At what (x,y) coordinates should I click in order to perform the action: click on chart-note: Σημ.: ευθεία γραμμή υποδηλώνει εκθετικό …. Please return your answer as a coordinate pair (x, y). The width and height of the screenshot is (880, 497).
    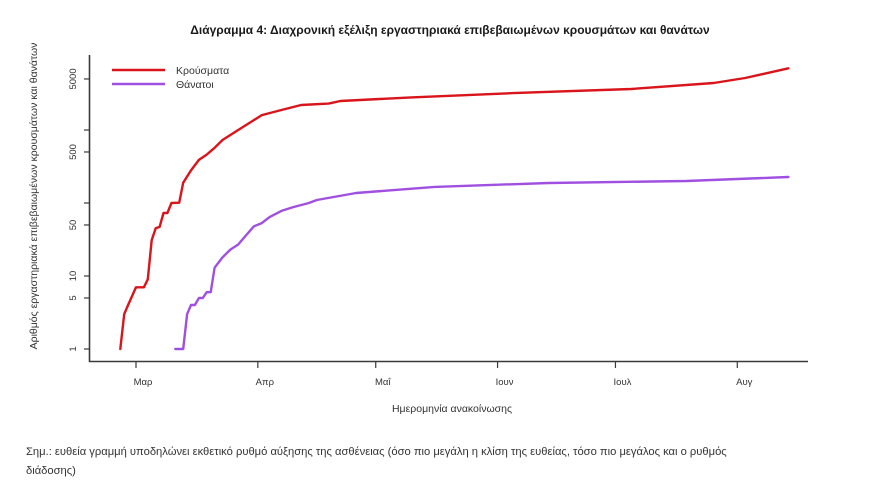
    Looking at the image, I should click on (446, 462).